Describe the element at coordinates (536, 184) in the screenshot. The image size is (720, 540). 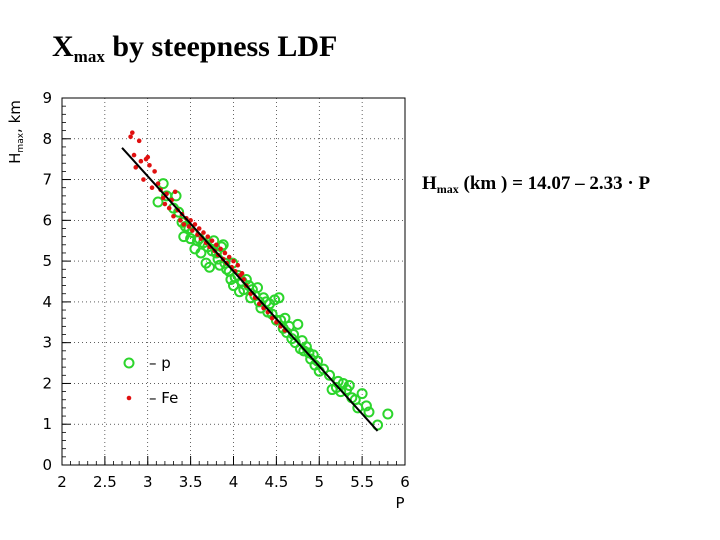
I see `fit-formula: Hmax (km ) = 14.07 – 2.33 · P` at that location.